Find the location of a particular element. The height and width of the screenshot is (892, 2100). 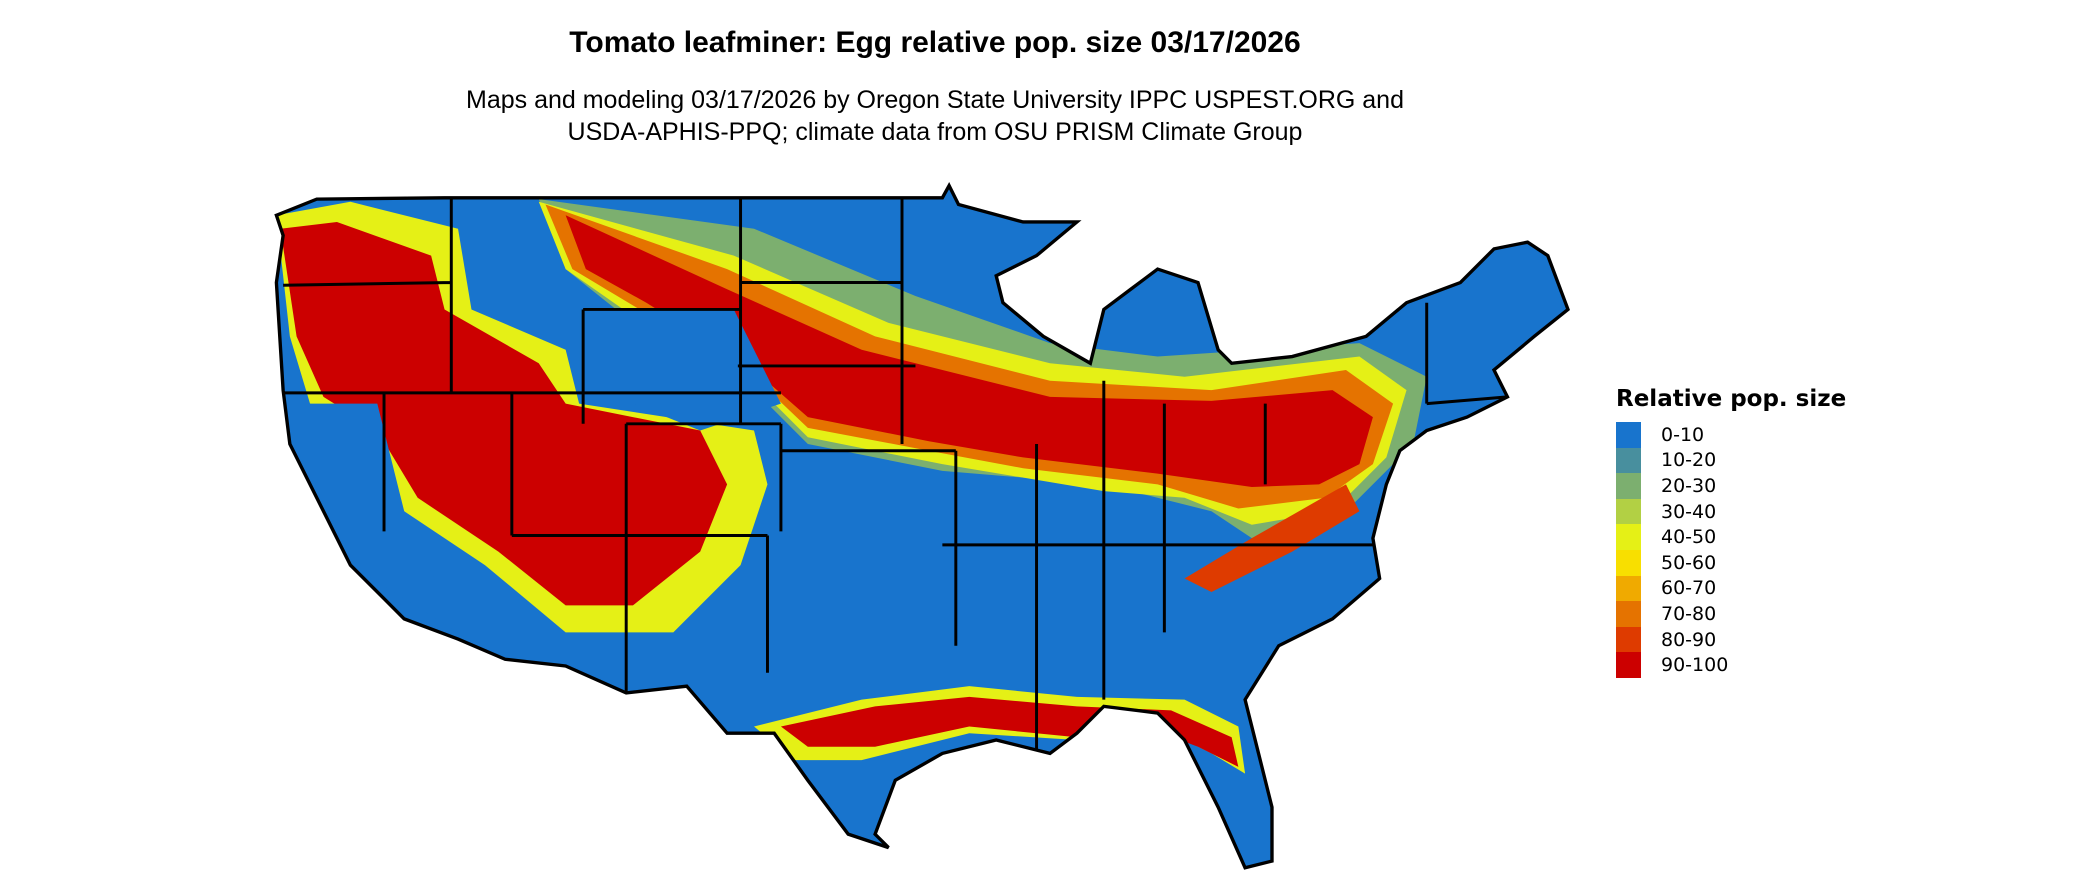

legend-item: 50-60 is located at coordinates (1731, 562).